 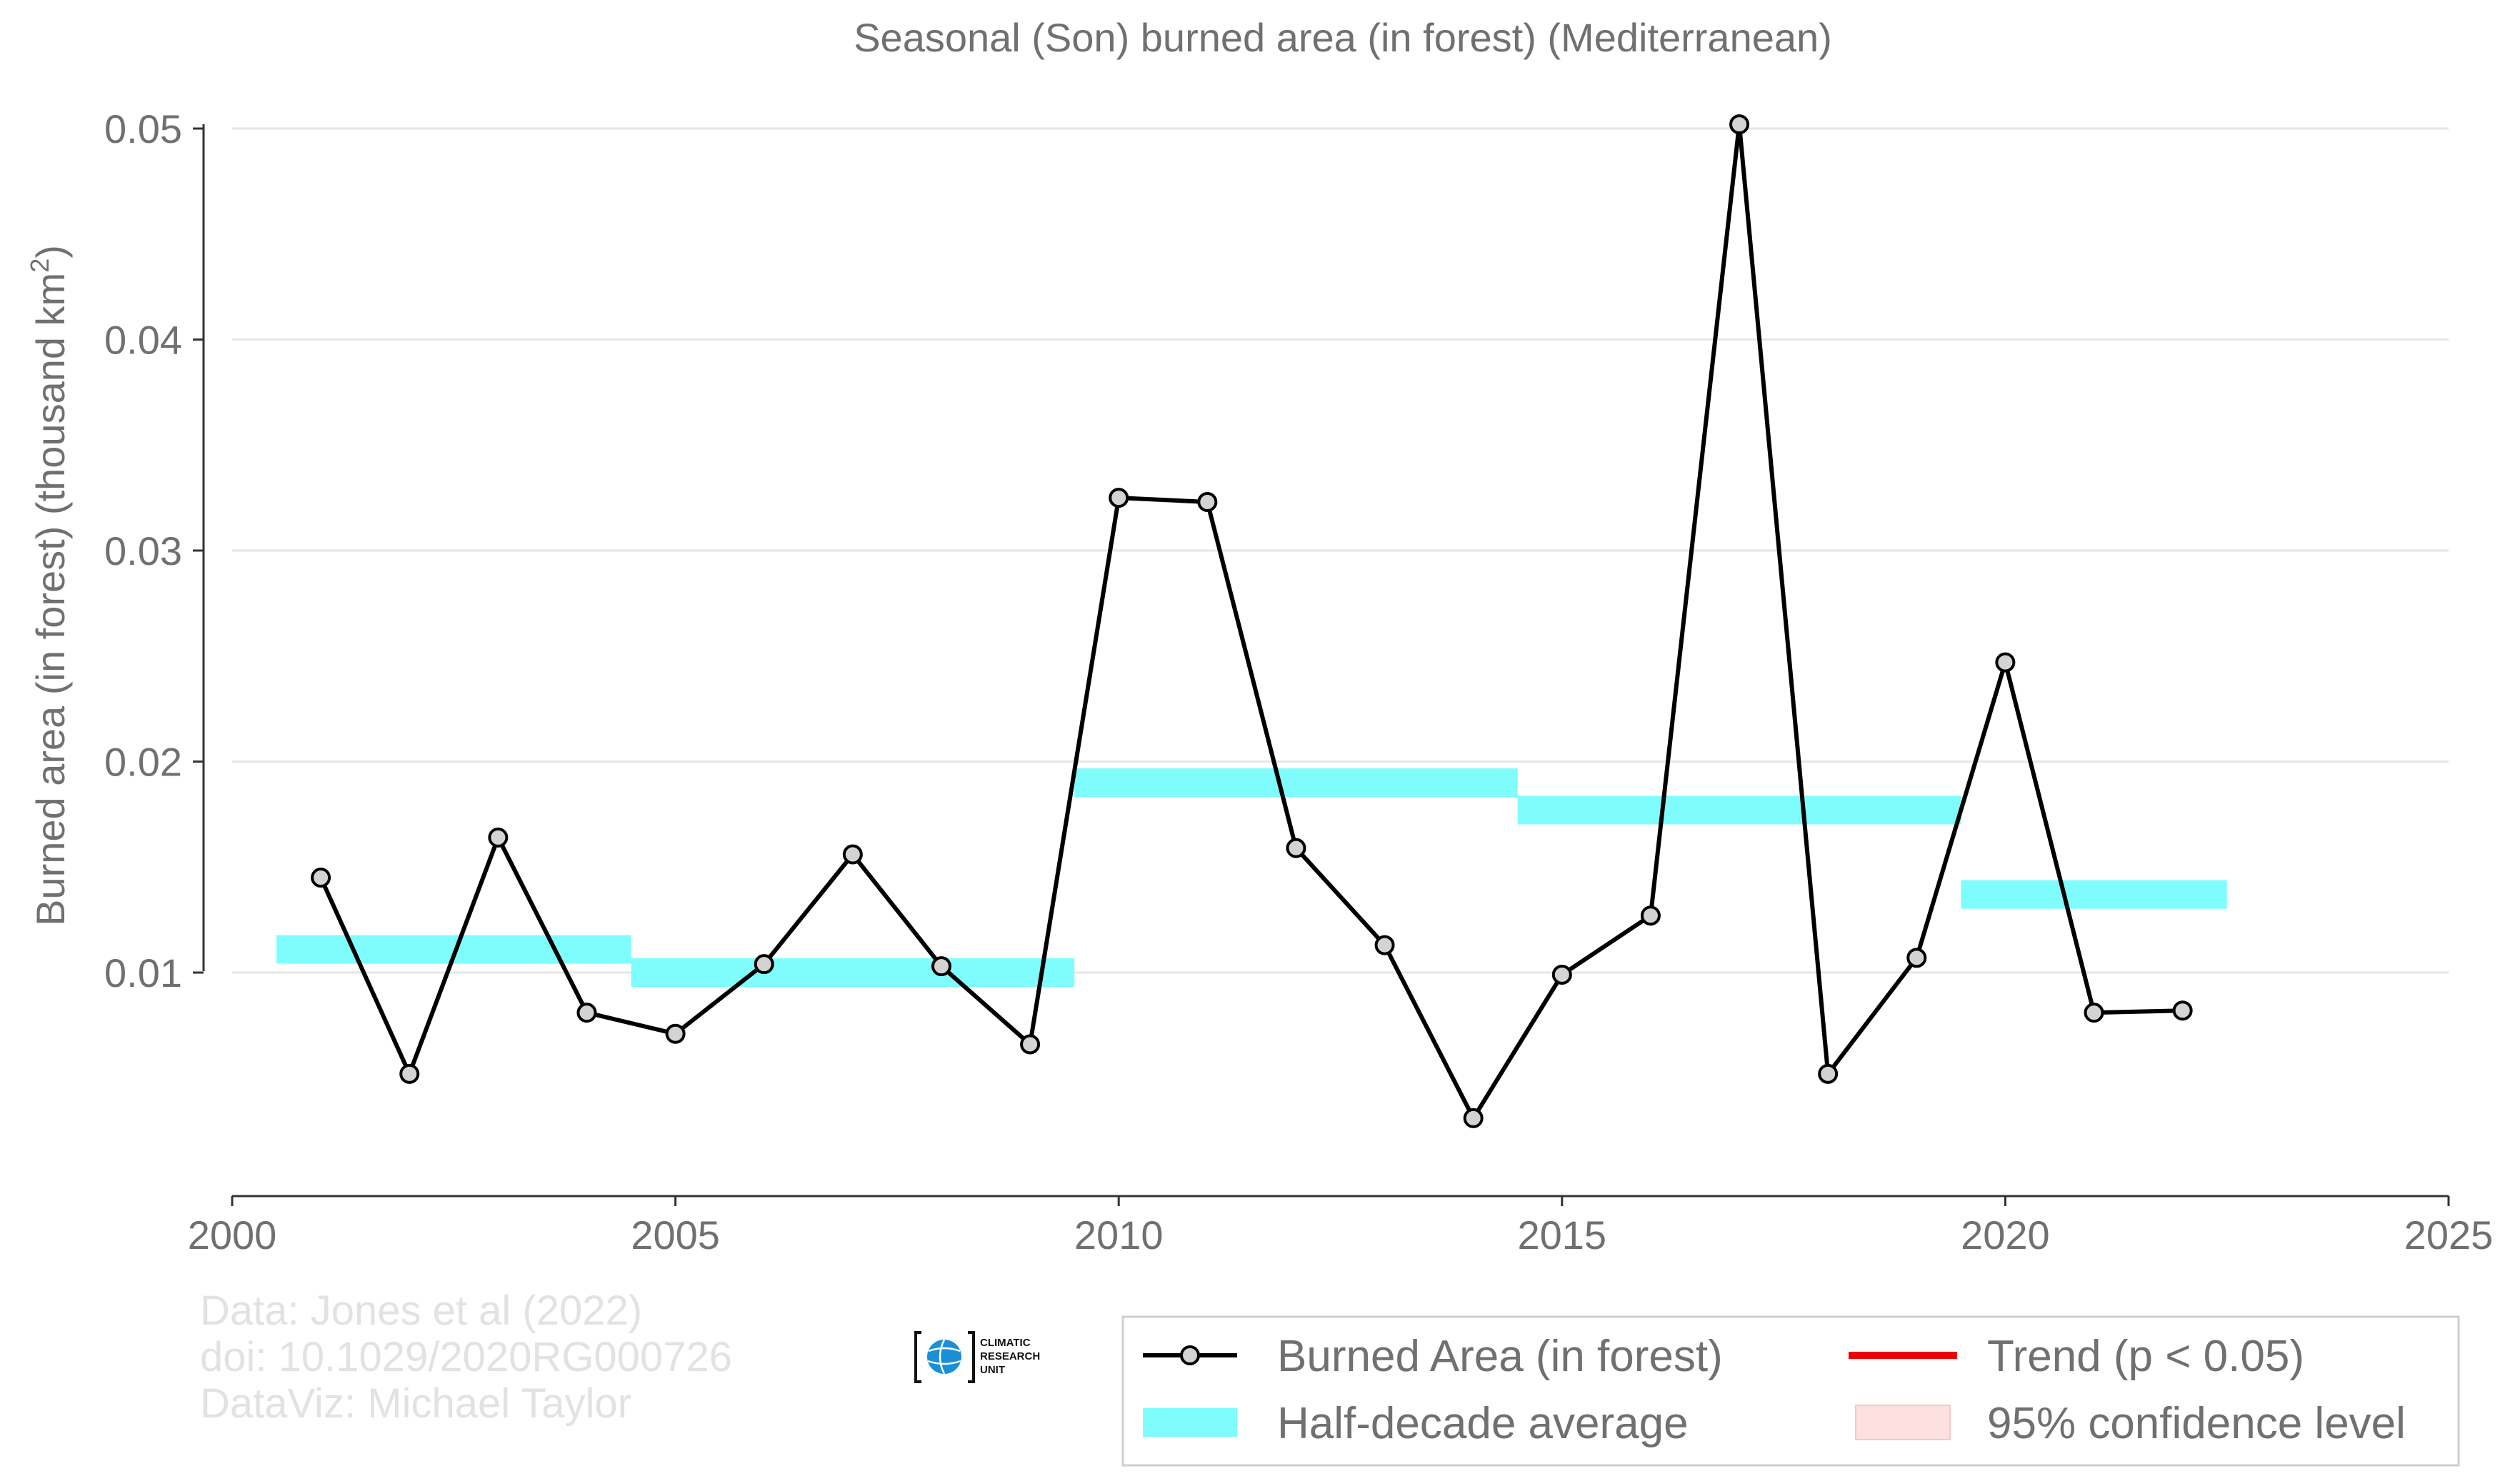 I want to click on x-tick-label: 2000, so click(x=232, y=1235).